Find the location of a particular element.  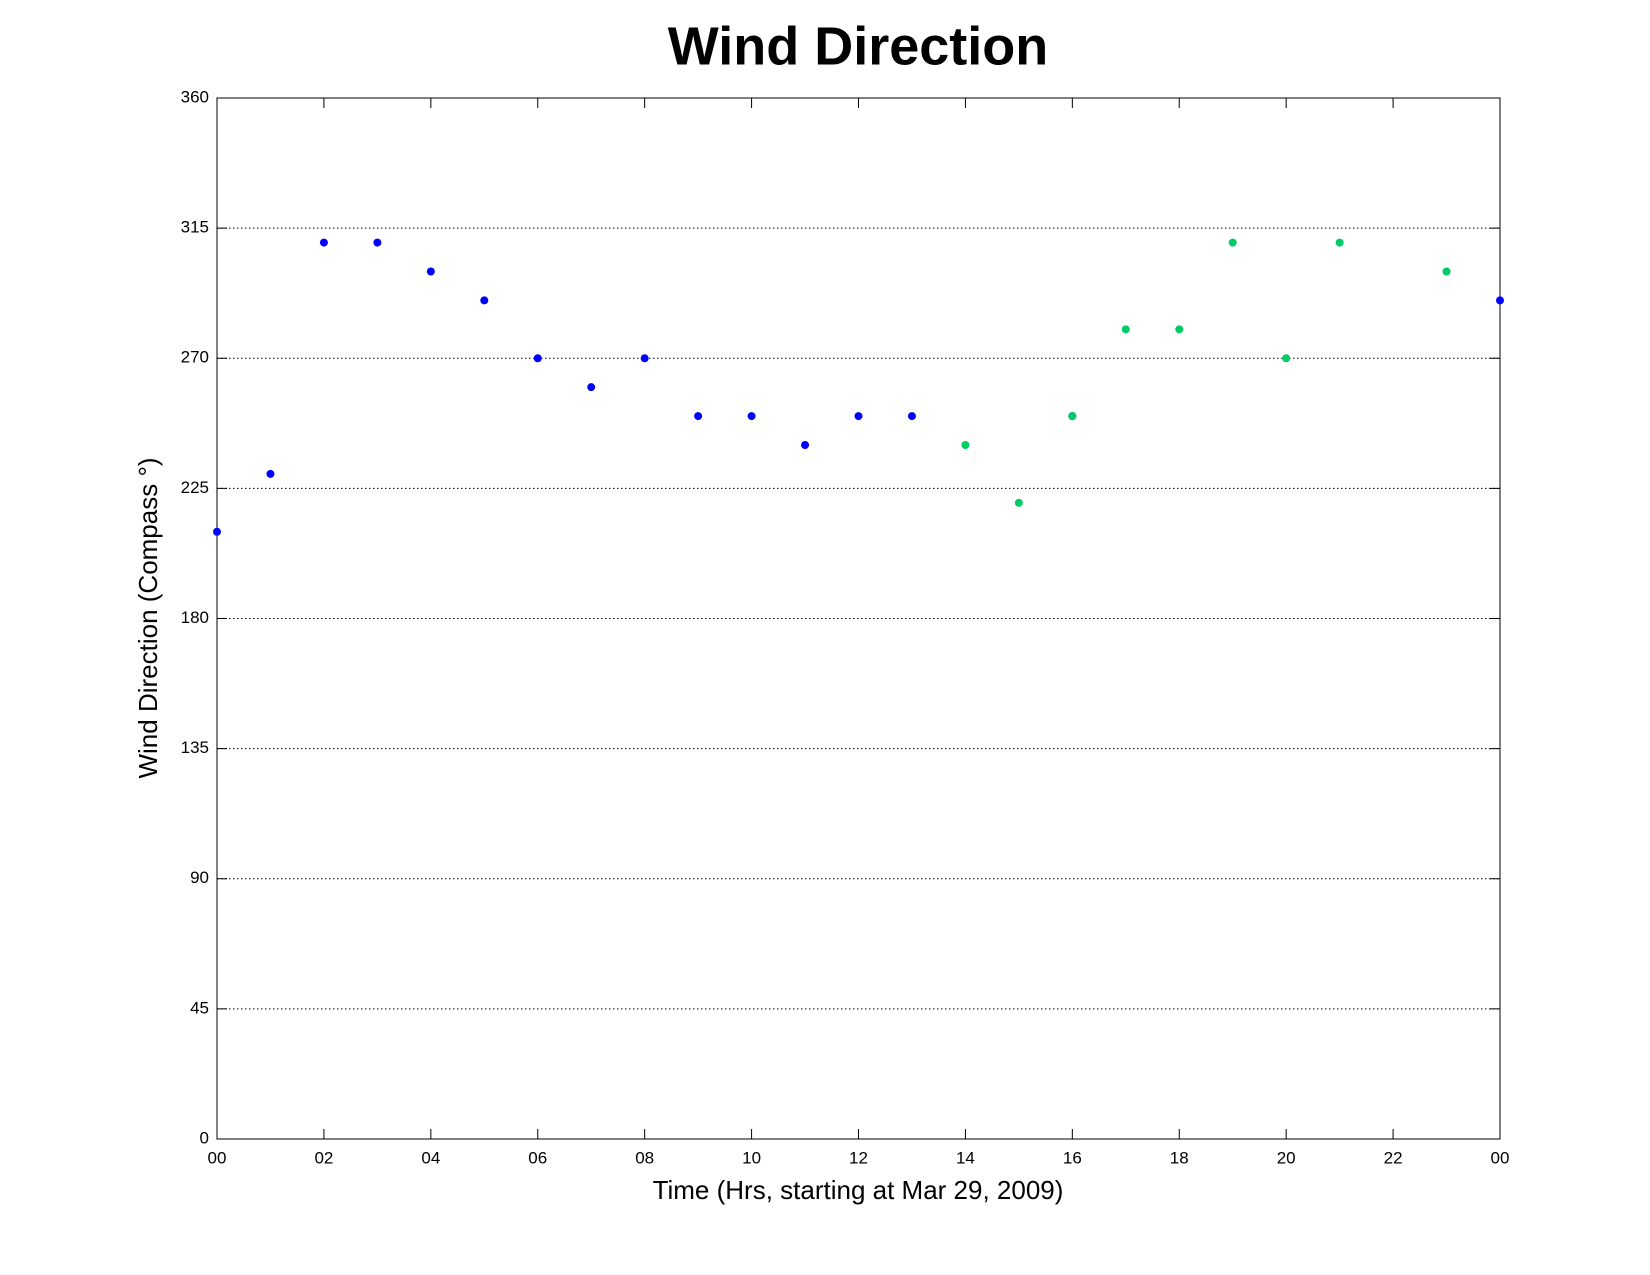

y-tick-label: 360 is located at coordinates (195, 96).